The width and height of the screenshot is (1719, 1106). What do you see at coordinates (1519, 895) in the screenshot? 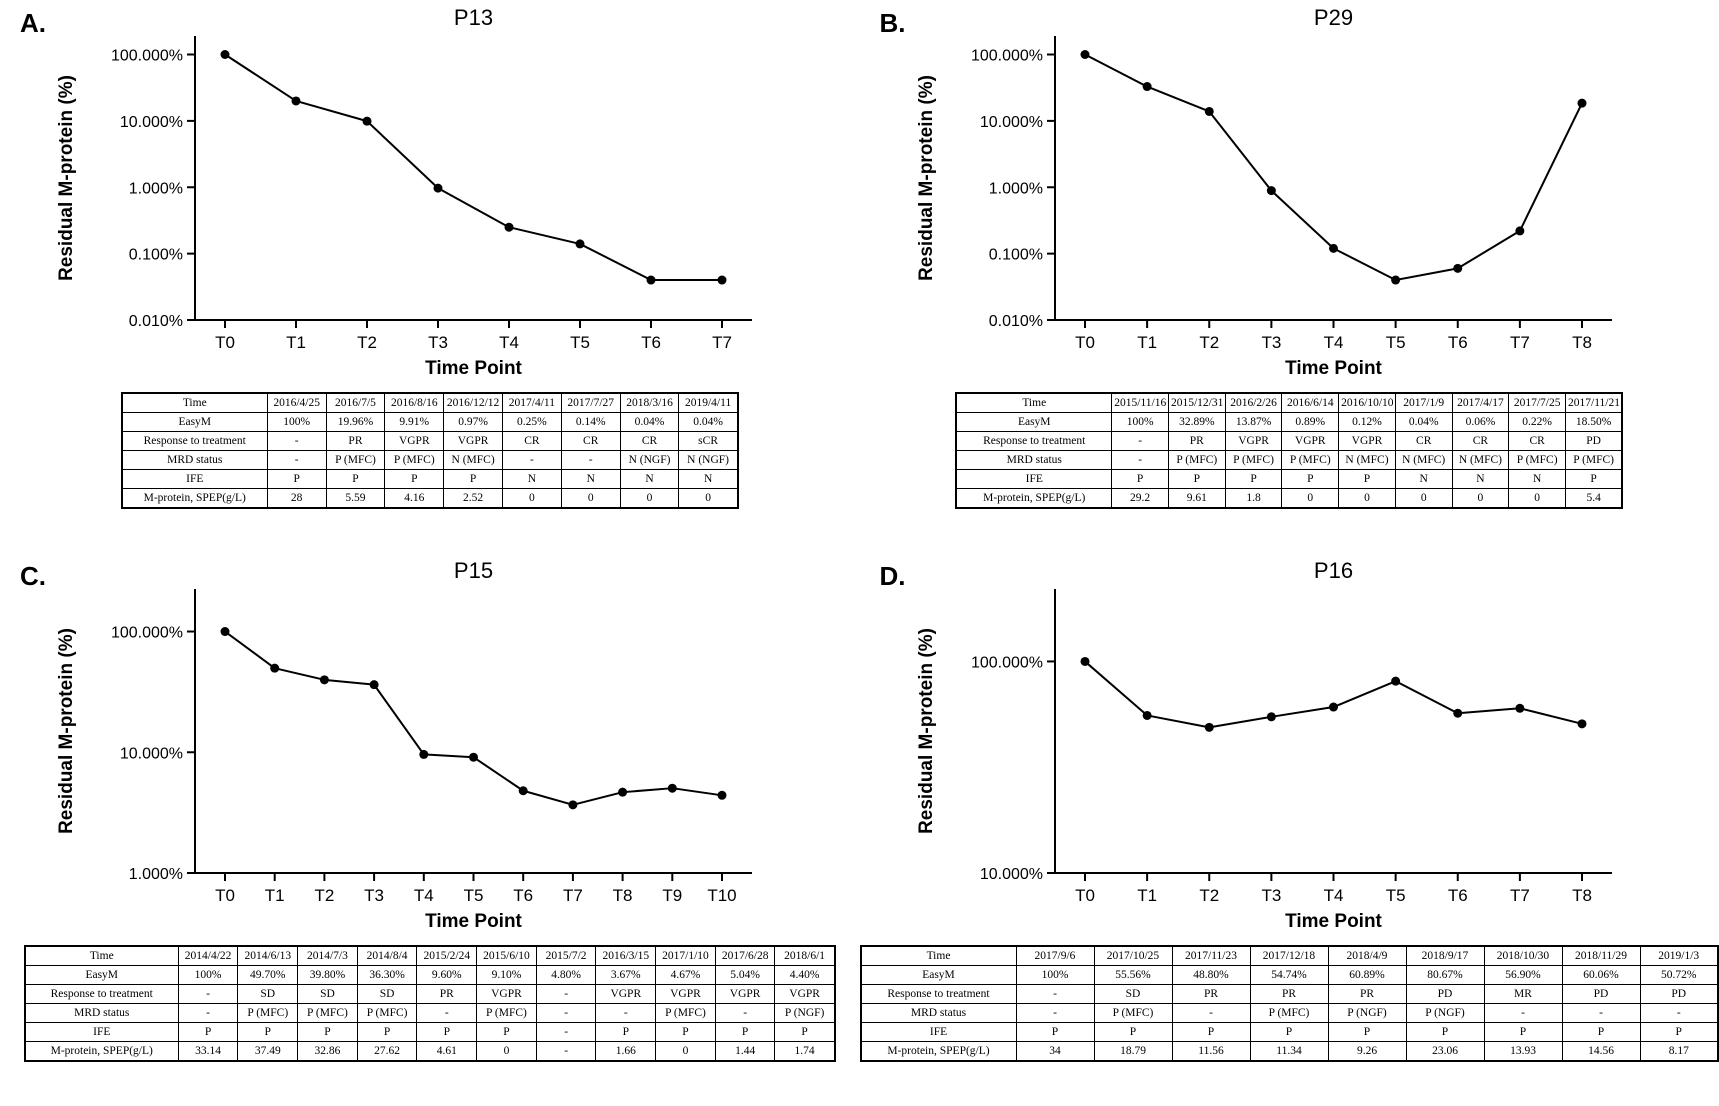
I see `x-tick-label: T7` at bounding box center [1519, 895].